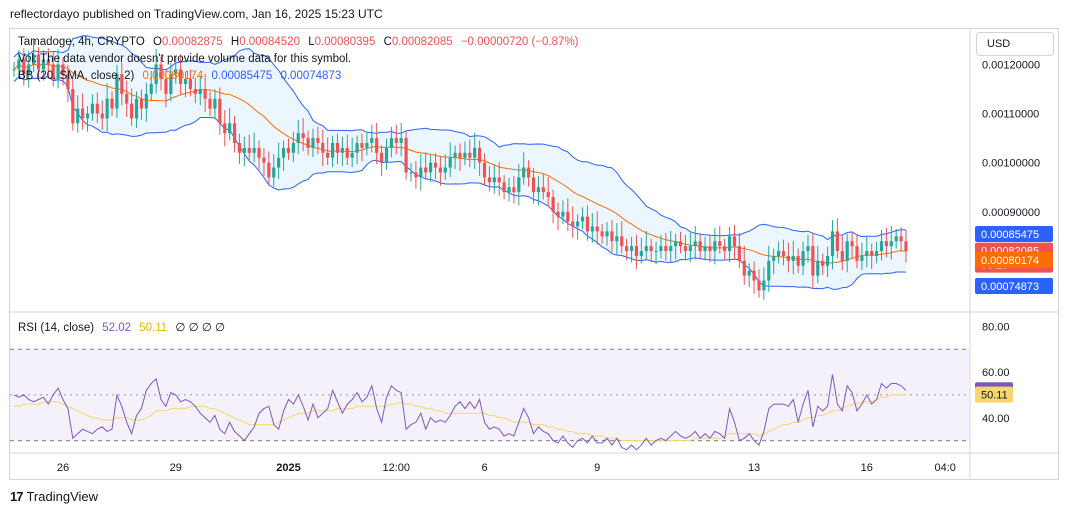 Image resolution: width=1068 pixels, height=515 pixels. What do you see at coordinates (1010, 287) in the screenshot?
I see `price-label-text: 0.00074873` at bounding box center [1010, 287].